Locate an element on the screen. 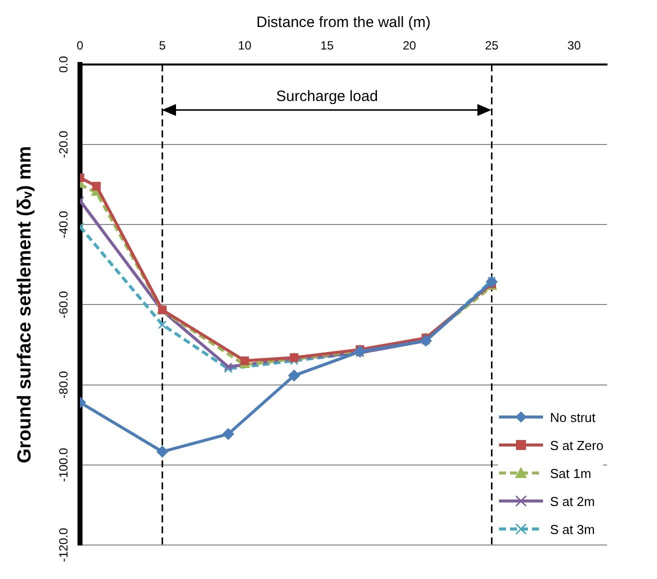  x-tick-label: 20 is located at coordinates (409, 45).